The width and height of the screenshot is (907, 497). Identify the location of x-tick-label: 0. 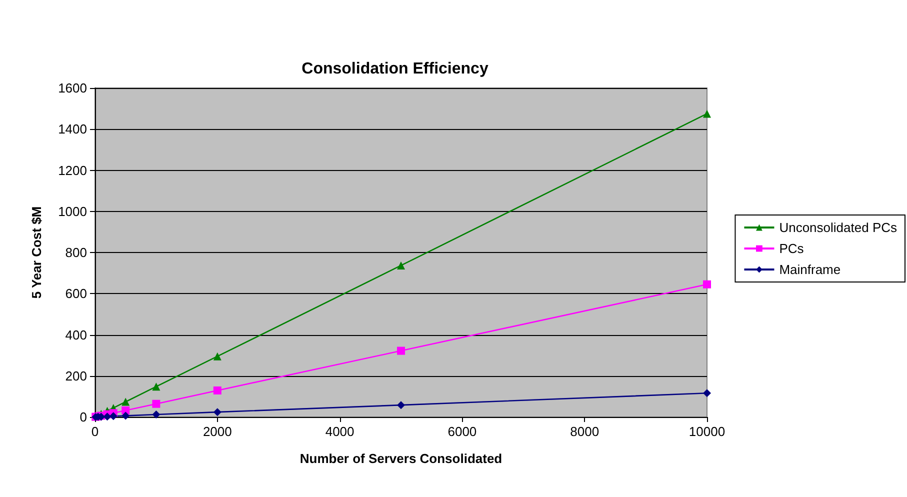
(95, 431).